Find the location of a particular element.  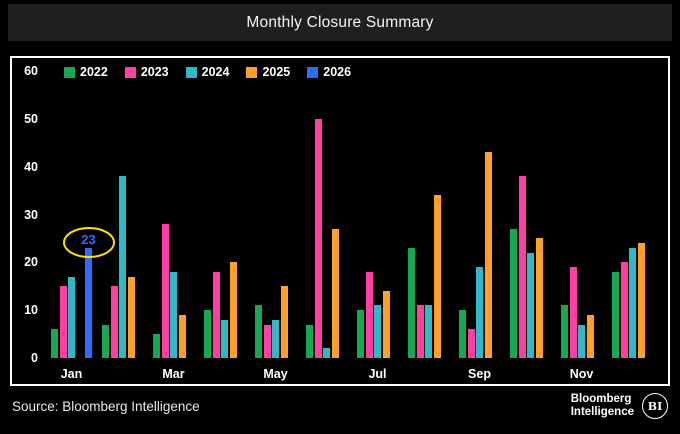

bar-2023-feb is located at coordinates (114, 322).